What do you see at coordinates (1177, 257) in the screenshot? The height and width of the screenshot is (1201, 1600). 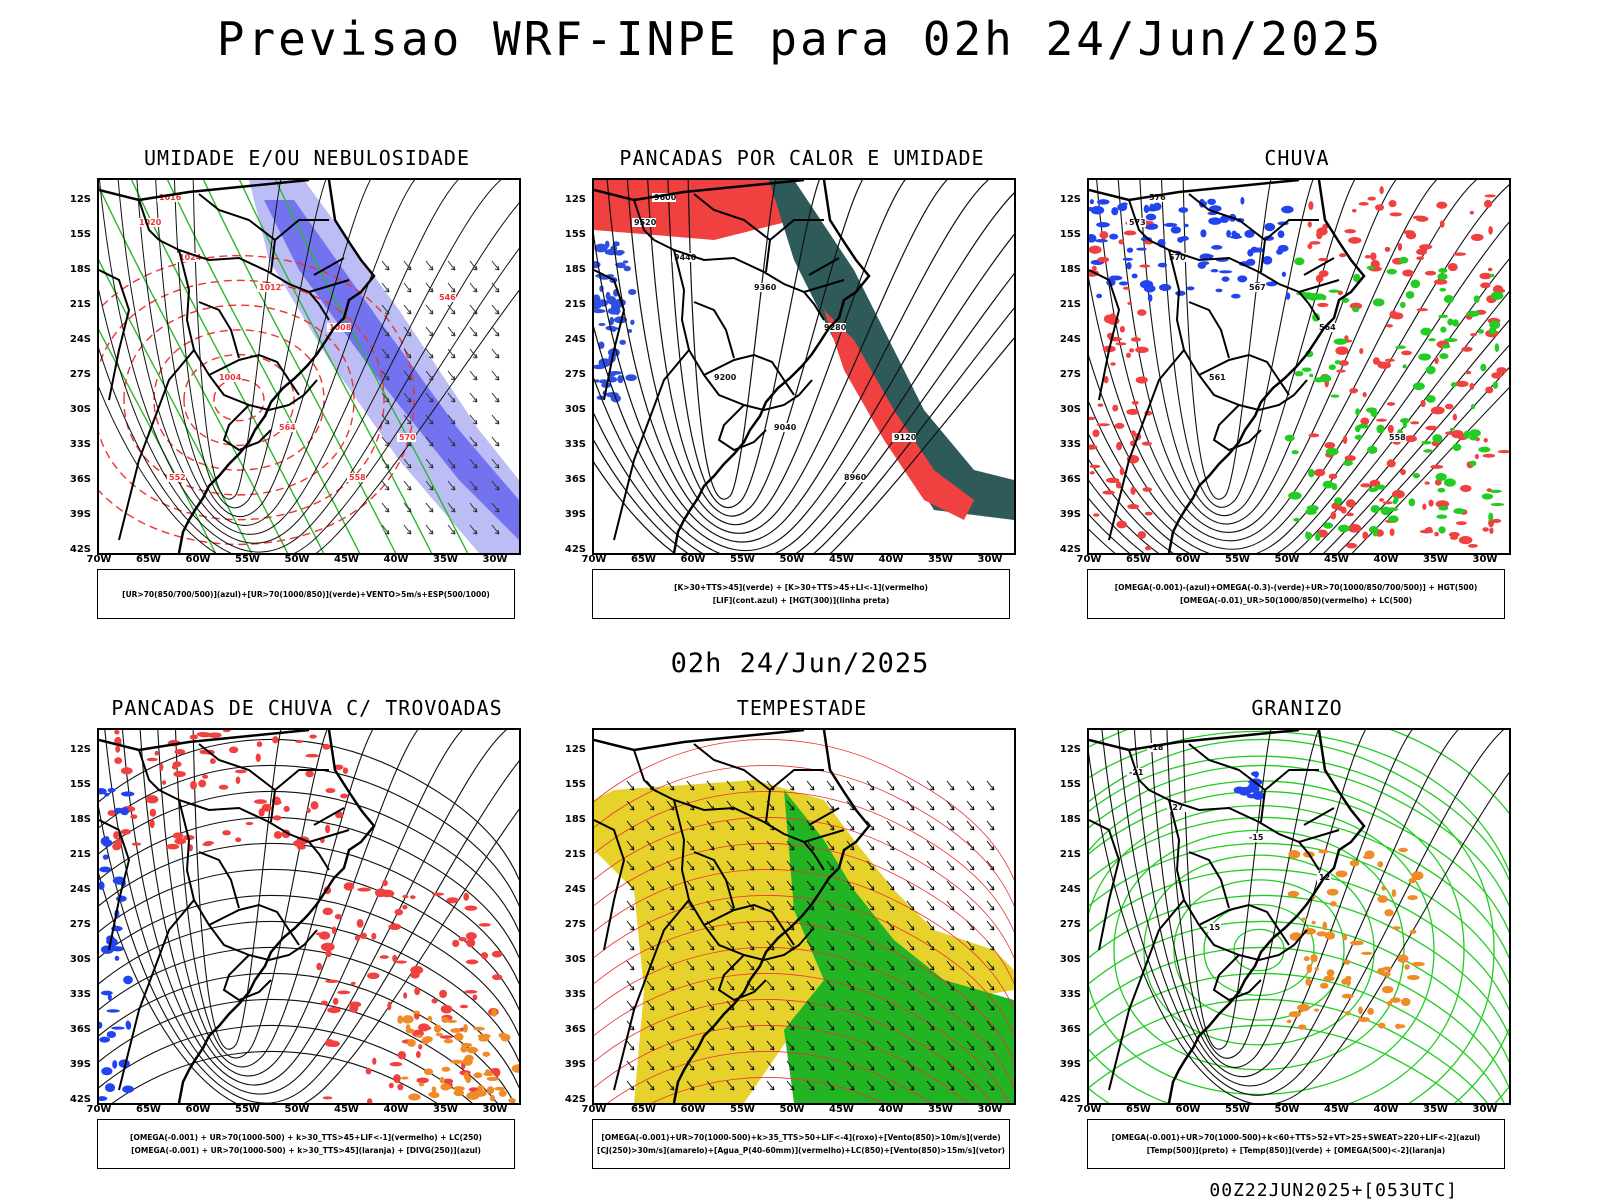 I see `contour-label: 570` at bounding box center [1177, 257].